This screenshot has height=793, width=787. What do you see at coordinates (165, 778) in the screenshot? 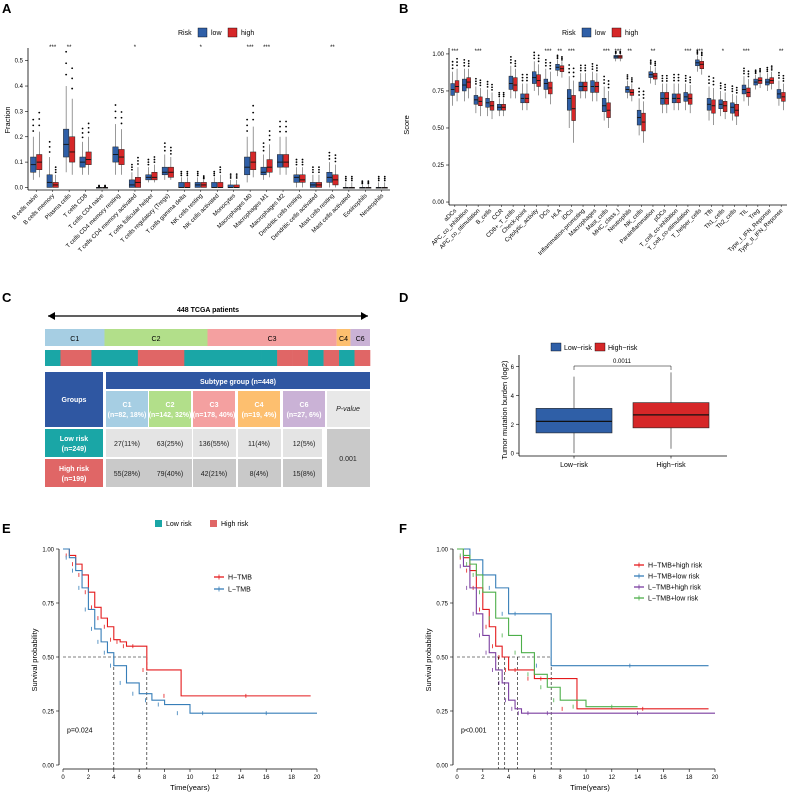
I see `panel-e-x-tick-label: 8` at bounding box center [165, 778].